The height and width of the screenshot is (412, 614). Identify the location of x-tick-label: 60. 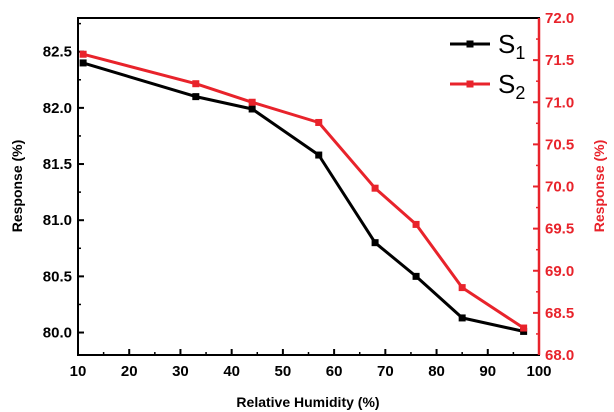
(334, 371).